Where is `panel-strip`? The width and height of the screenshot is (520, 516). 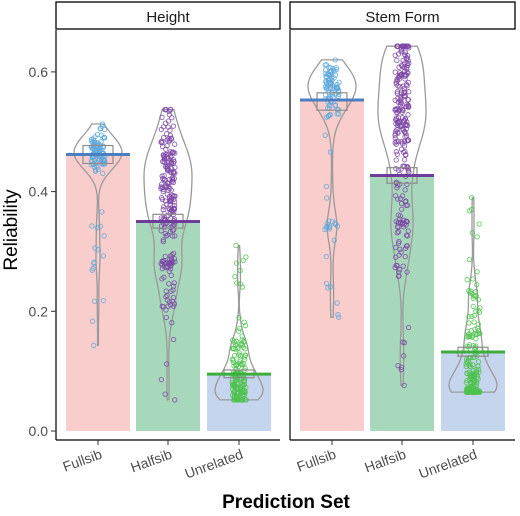 panel-strip is located at coordinates (402, 15).